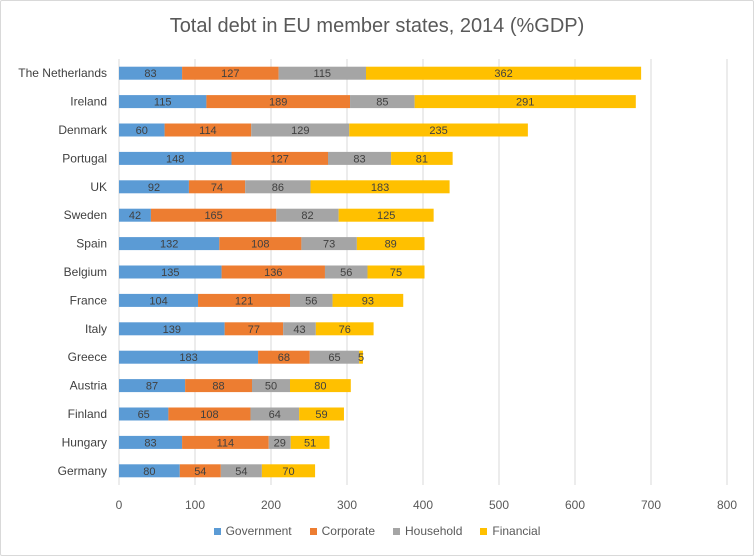 This screenshot has height=556, width=754. What do you see at coordinates (516, 531) in the screenshot?
I see `legend-label: Financial` at bounding box center [516, 531].